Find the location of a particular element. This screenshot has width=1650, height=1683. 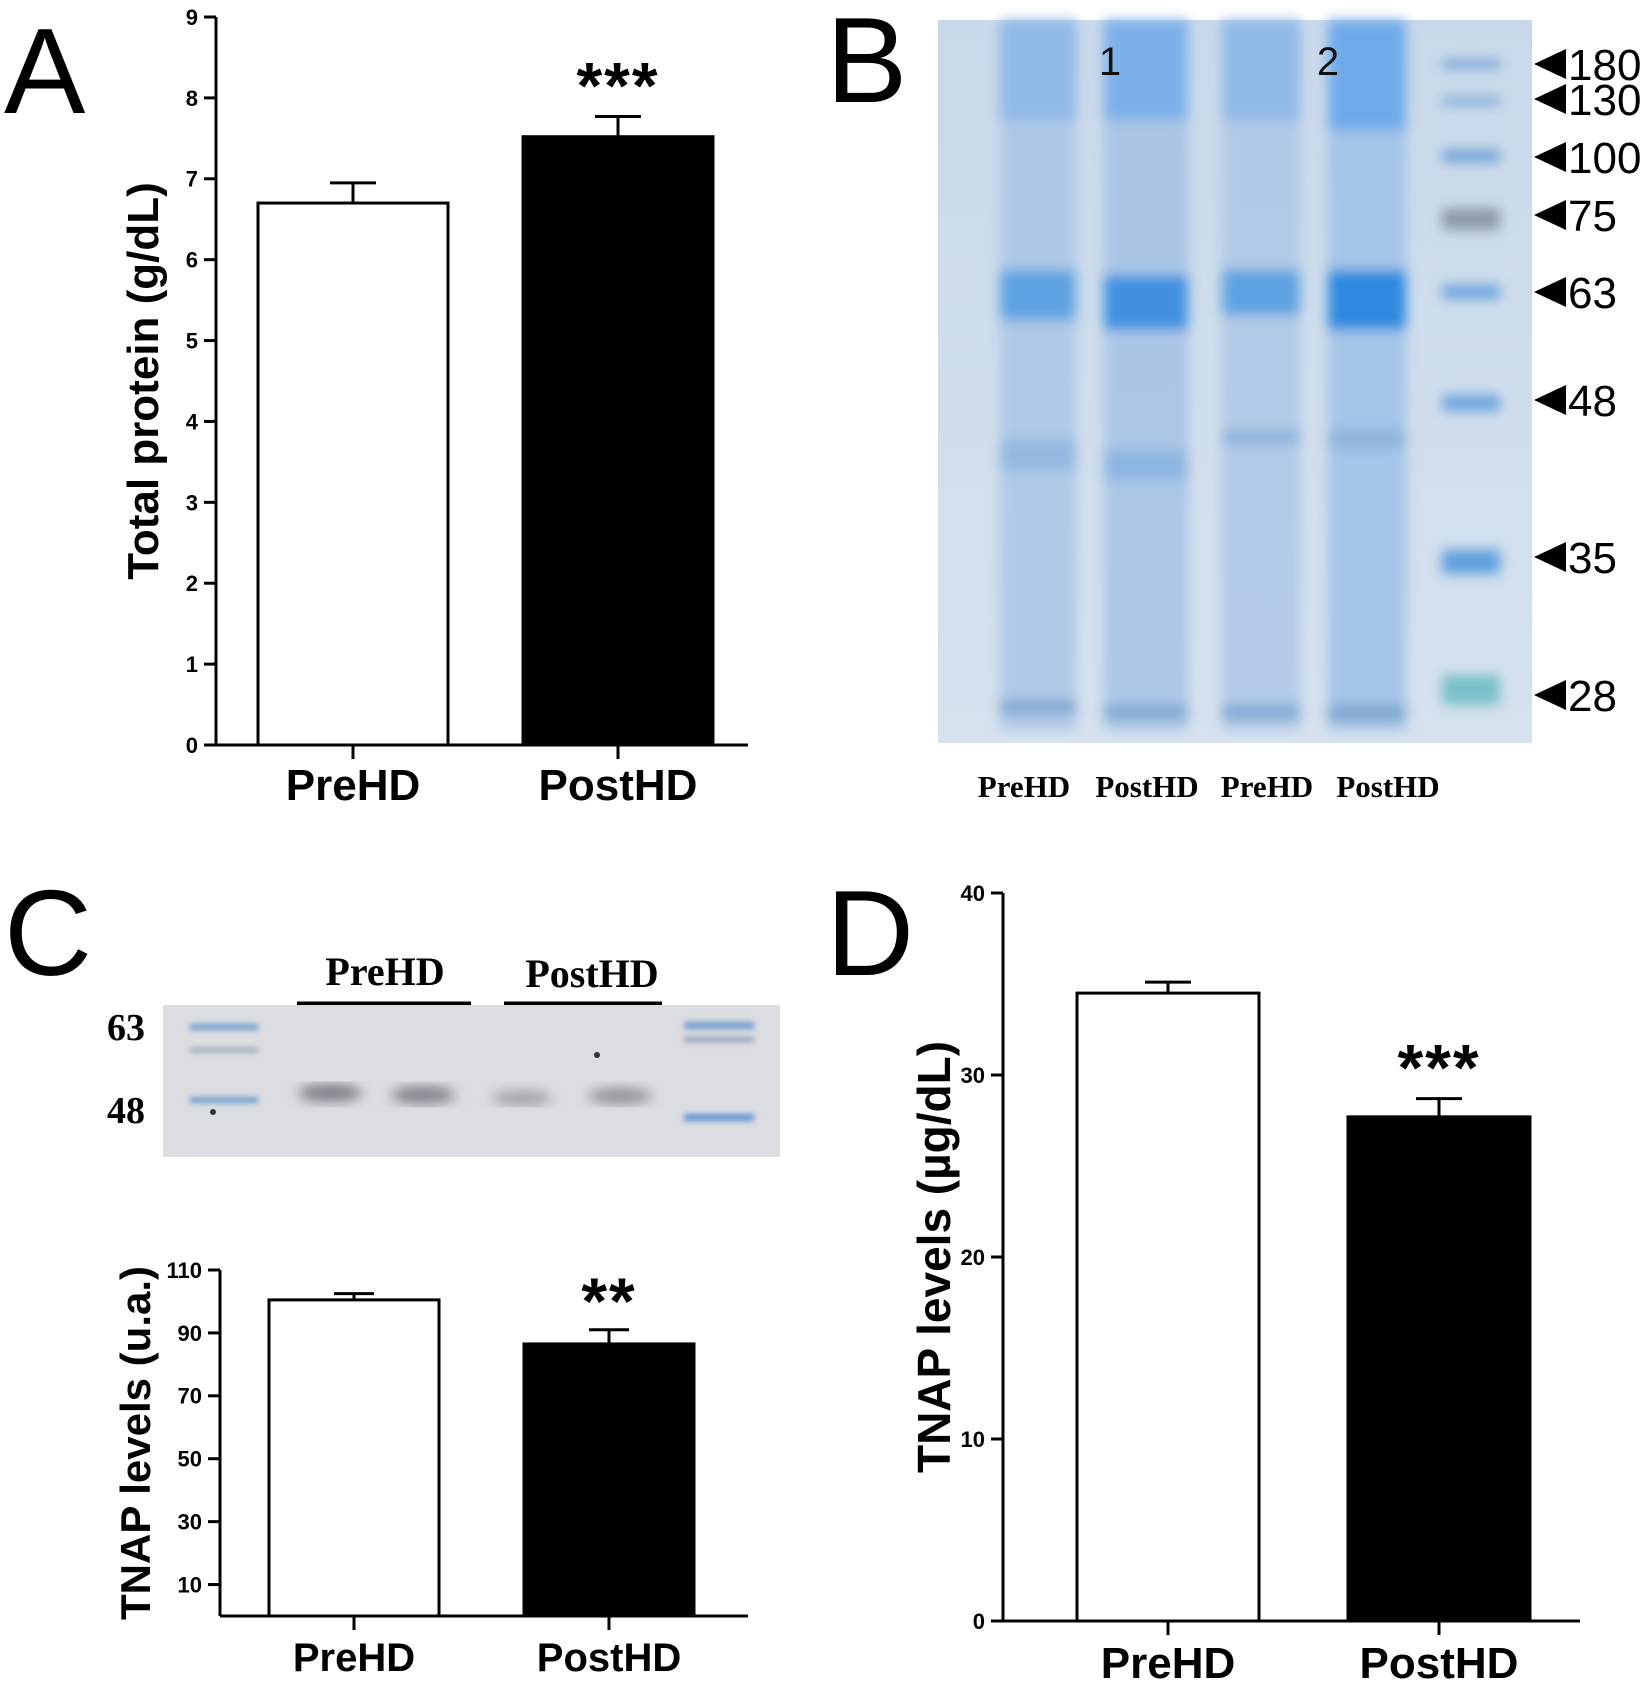

chart-a-ytick-label: 9 is located at coordinates (192, 17).